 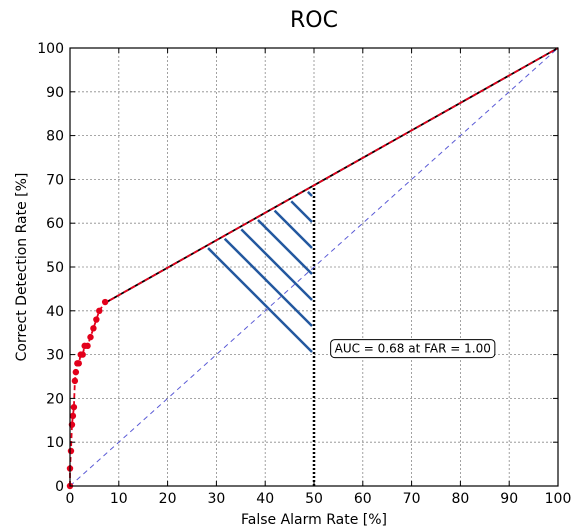 I want to click on y-tick-label: 100, so click(x=50, y=49).